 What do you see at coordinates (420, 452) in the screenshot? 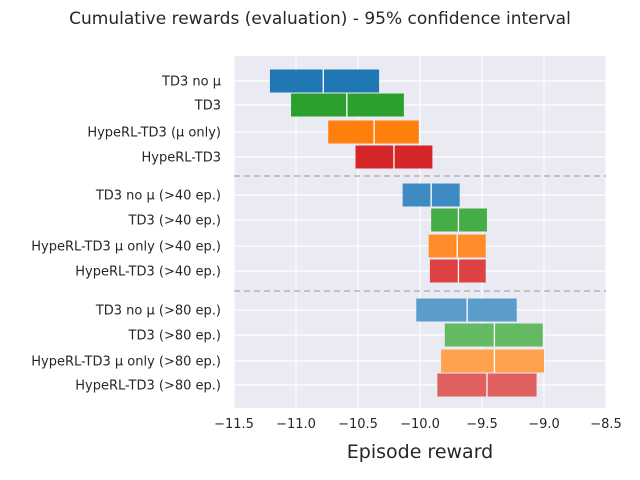
I see `x-axis-label: Episode reward` at bounding box center [420, 452].